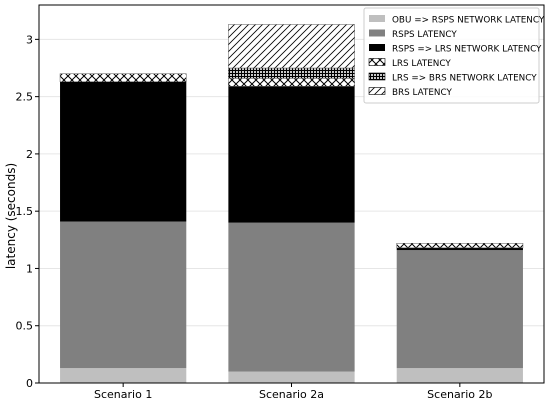 This screenshot has height=406, width=550. Describe the element at coordinates (29, 383) in the screenshot. I see `y-tick-label: 0` at that location.